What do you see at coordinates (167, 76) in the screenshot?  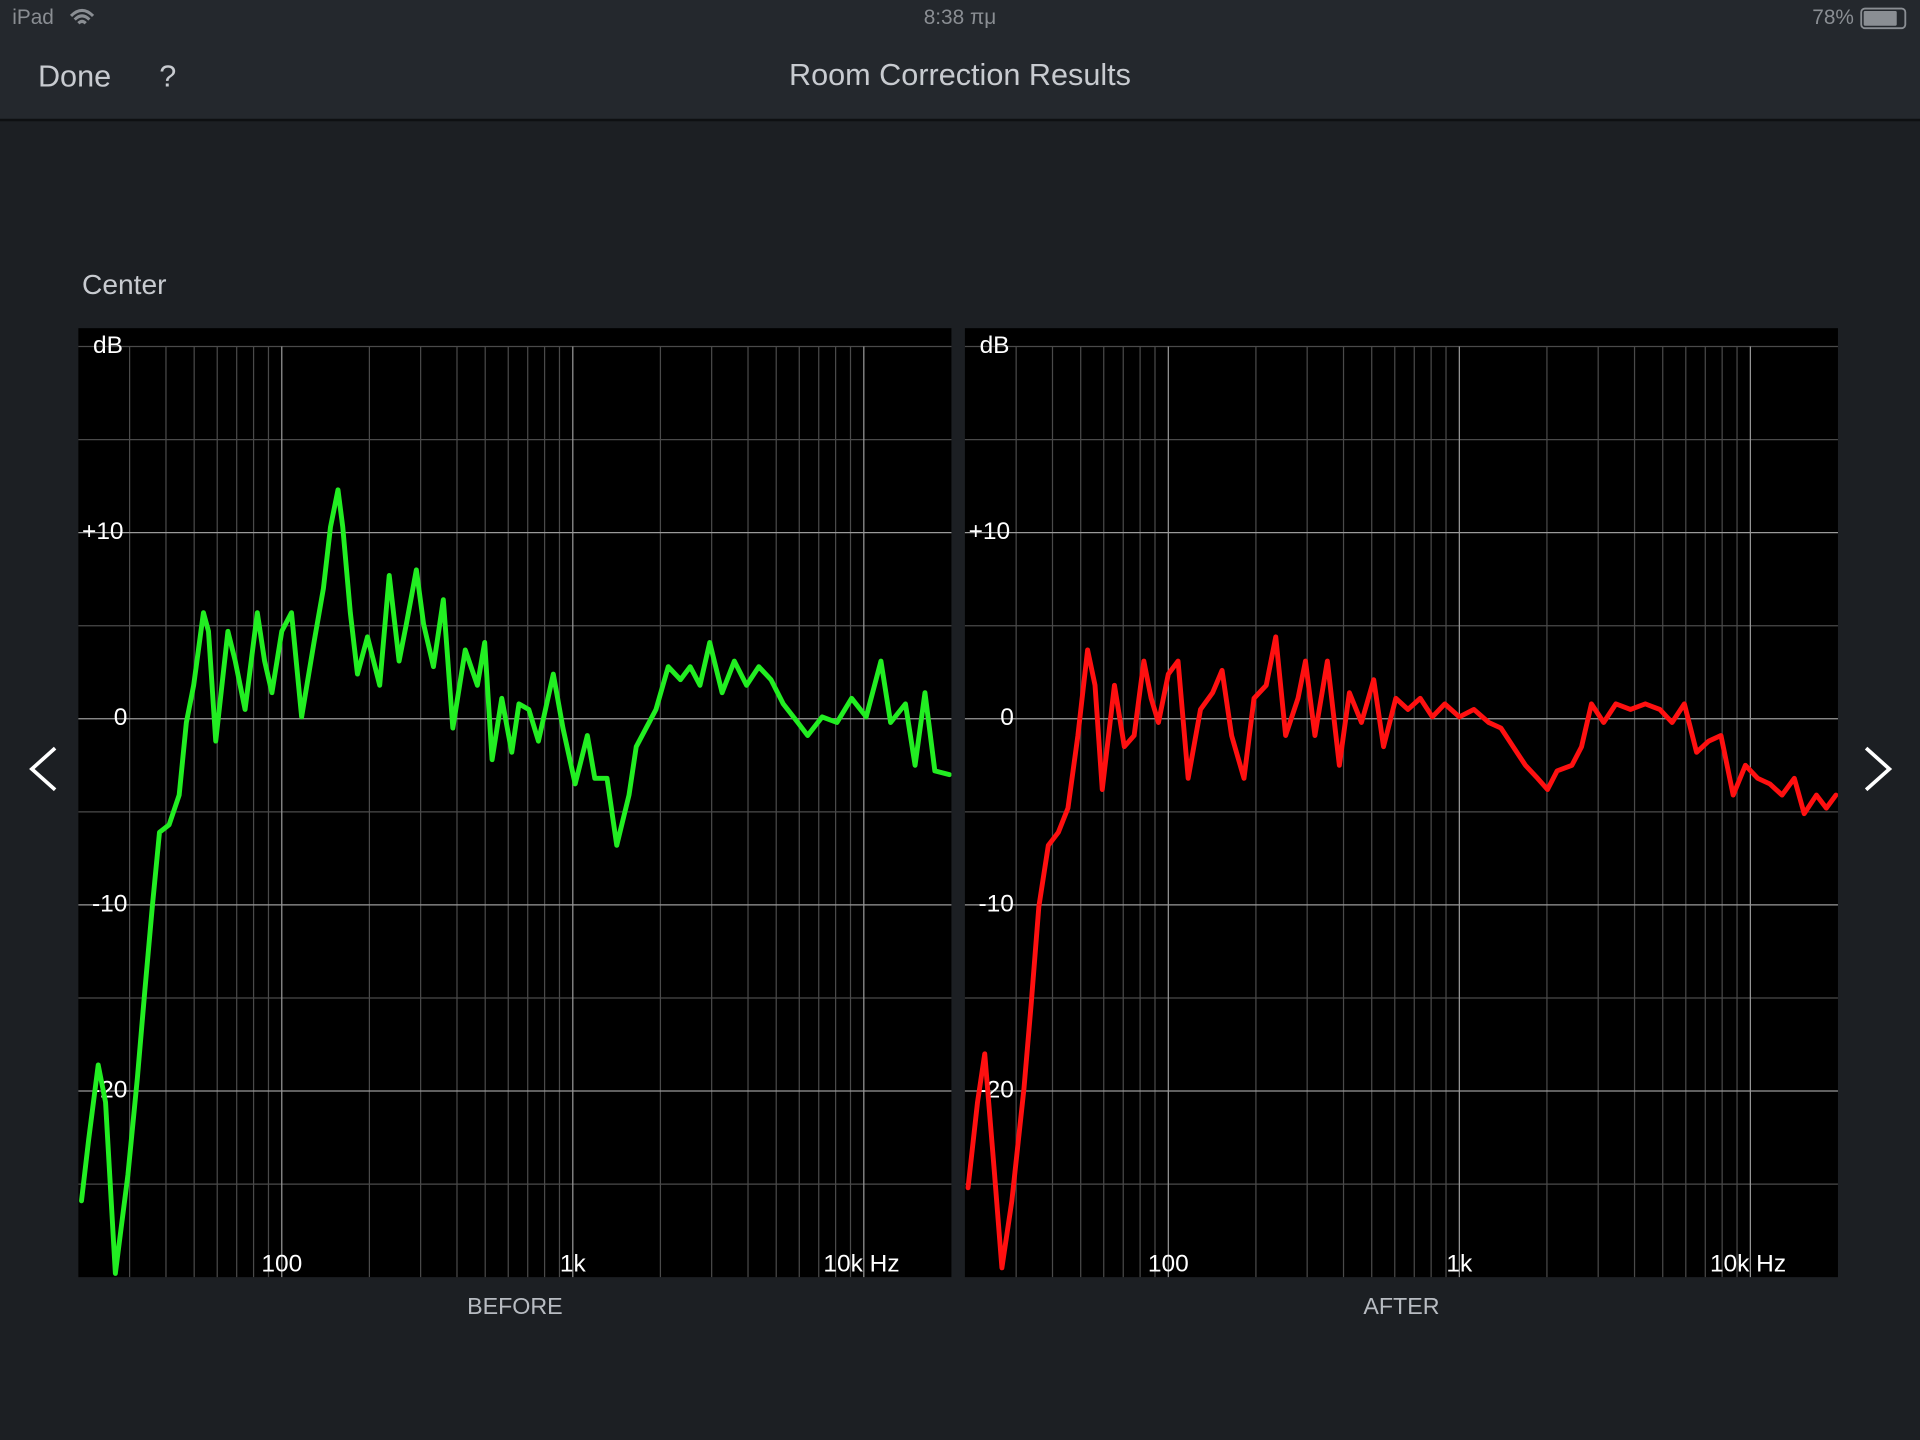 I see `help-button: ?` at bounding box center [167, 76].